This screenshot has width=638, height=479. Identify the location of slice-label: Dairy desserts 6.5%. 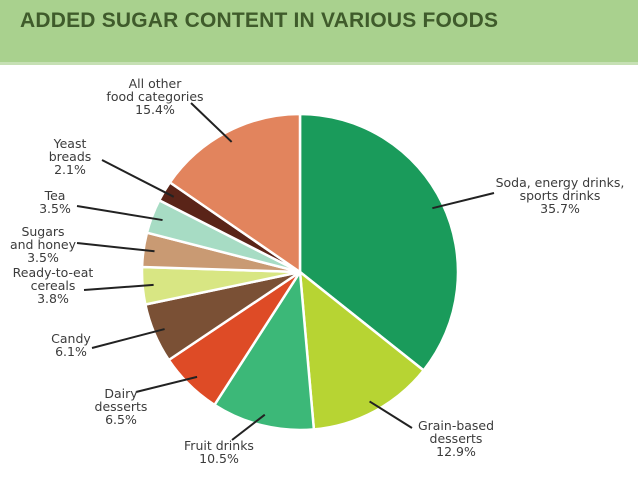
(121, 406).